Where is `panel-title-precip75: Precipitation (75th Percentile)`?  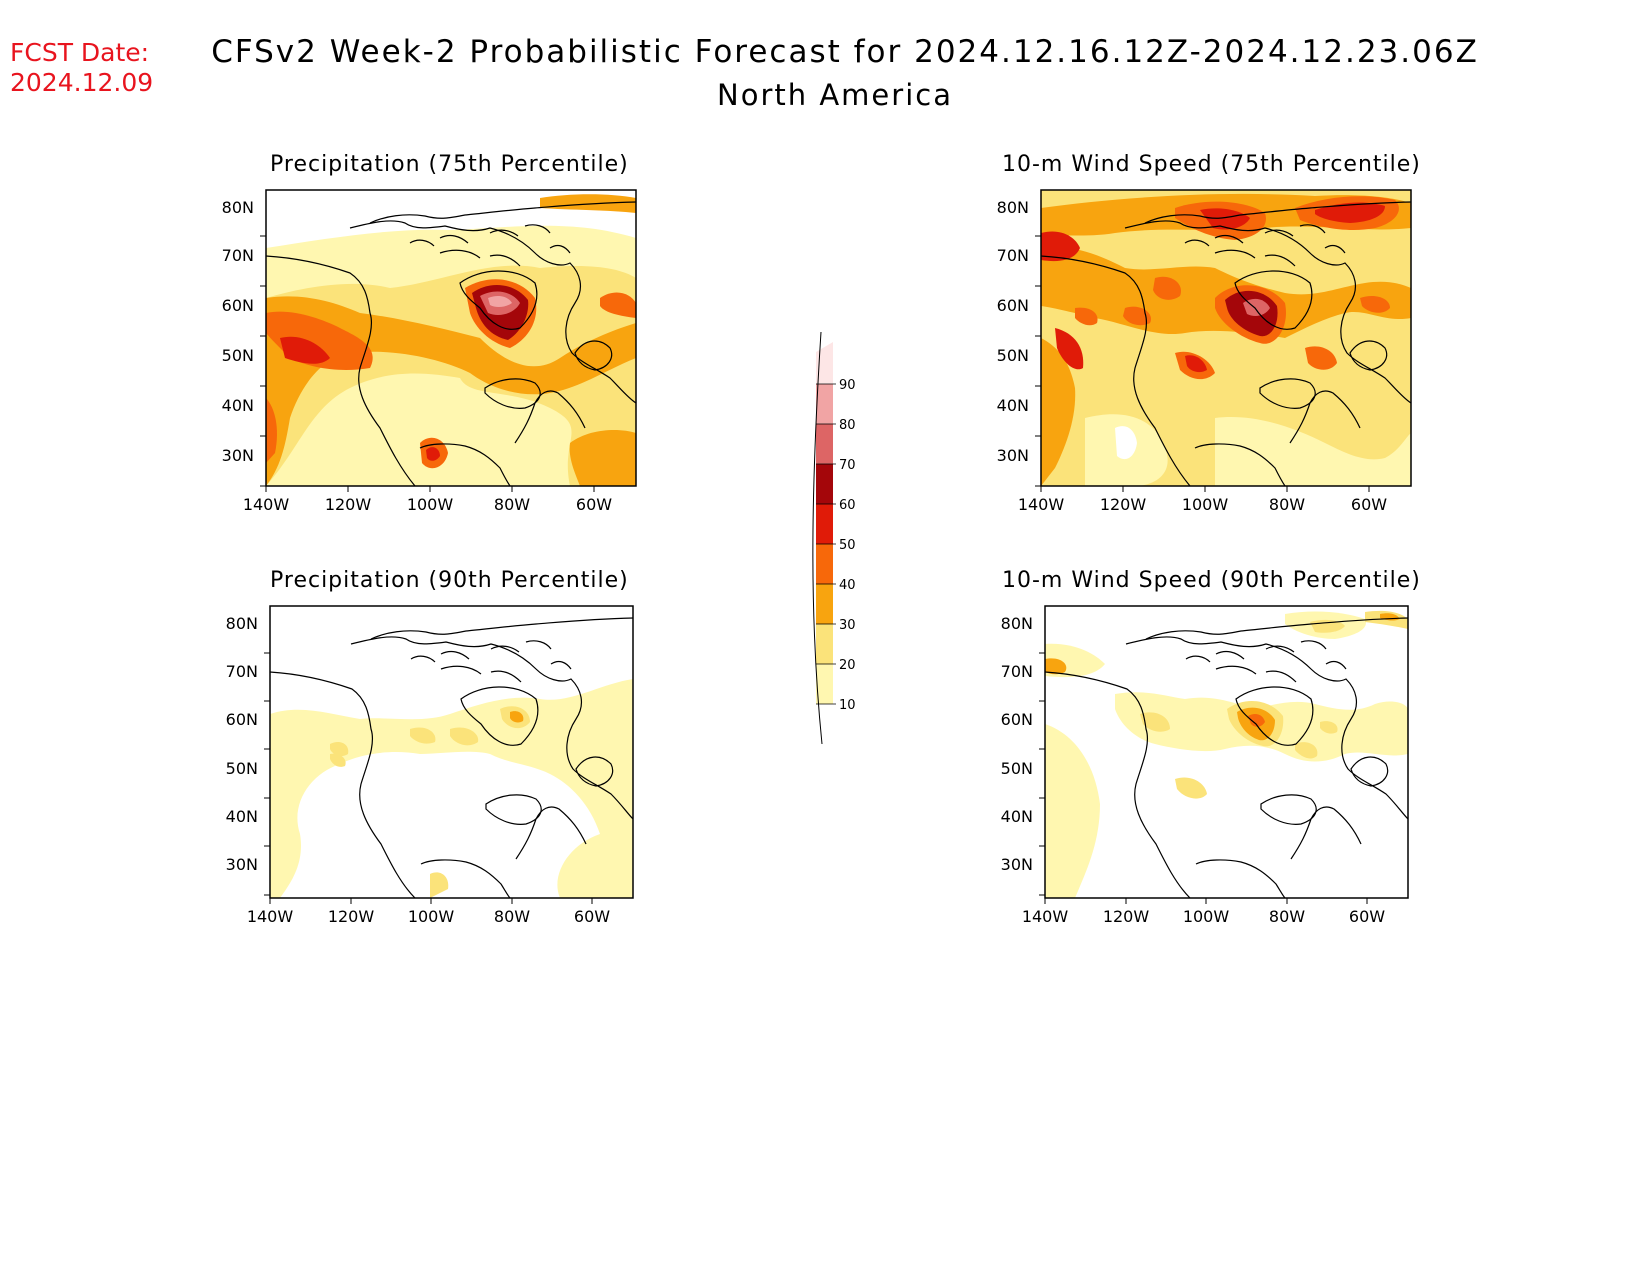
panel-title-precip75: Precipitation (75th Percentile) is located at coordinates (449, 164).